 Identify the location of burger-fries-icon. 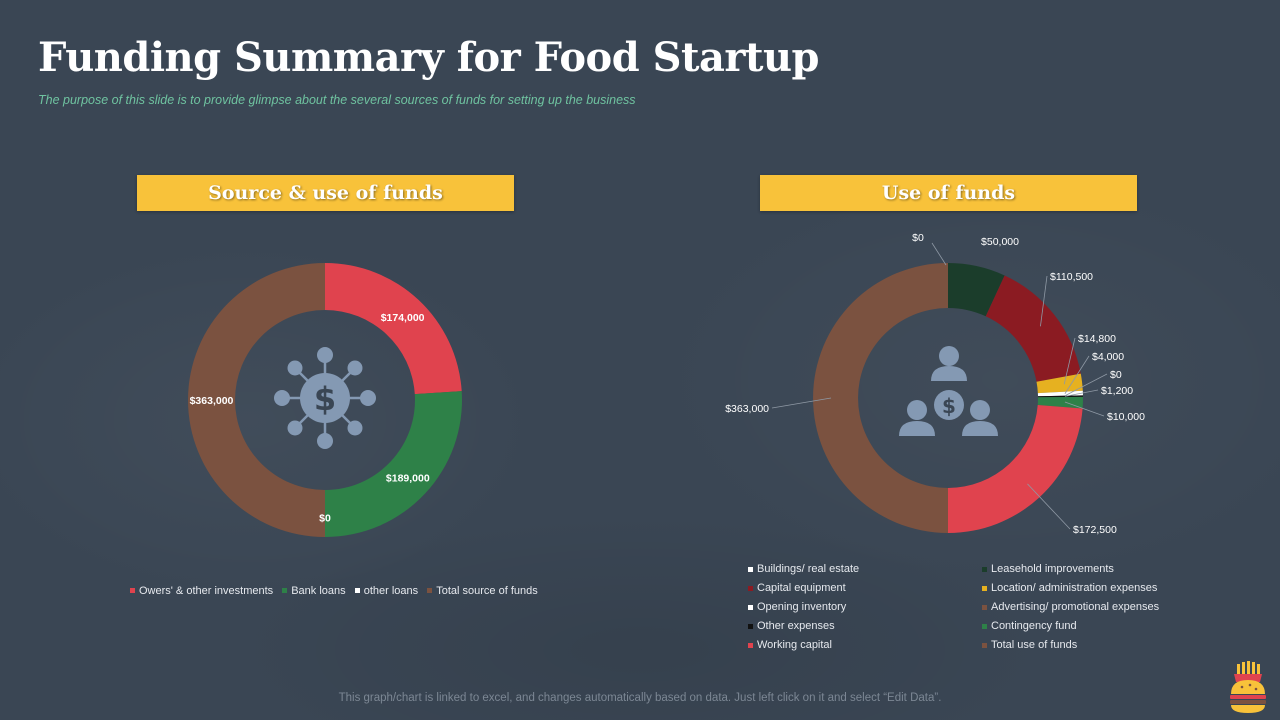
(1248, 687).